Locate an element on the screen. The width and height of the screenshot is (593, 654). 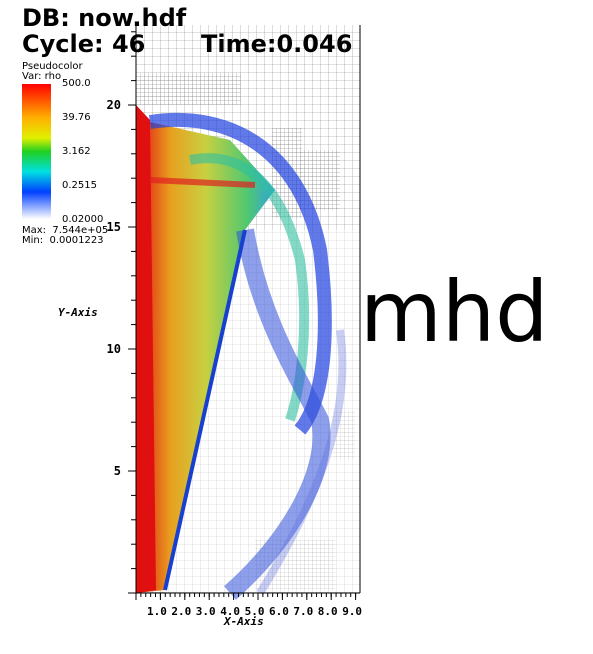
max-label: Max: 7.544e+05 is located at coordinates (65, 230).